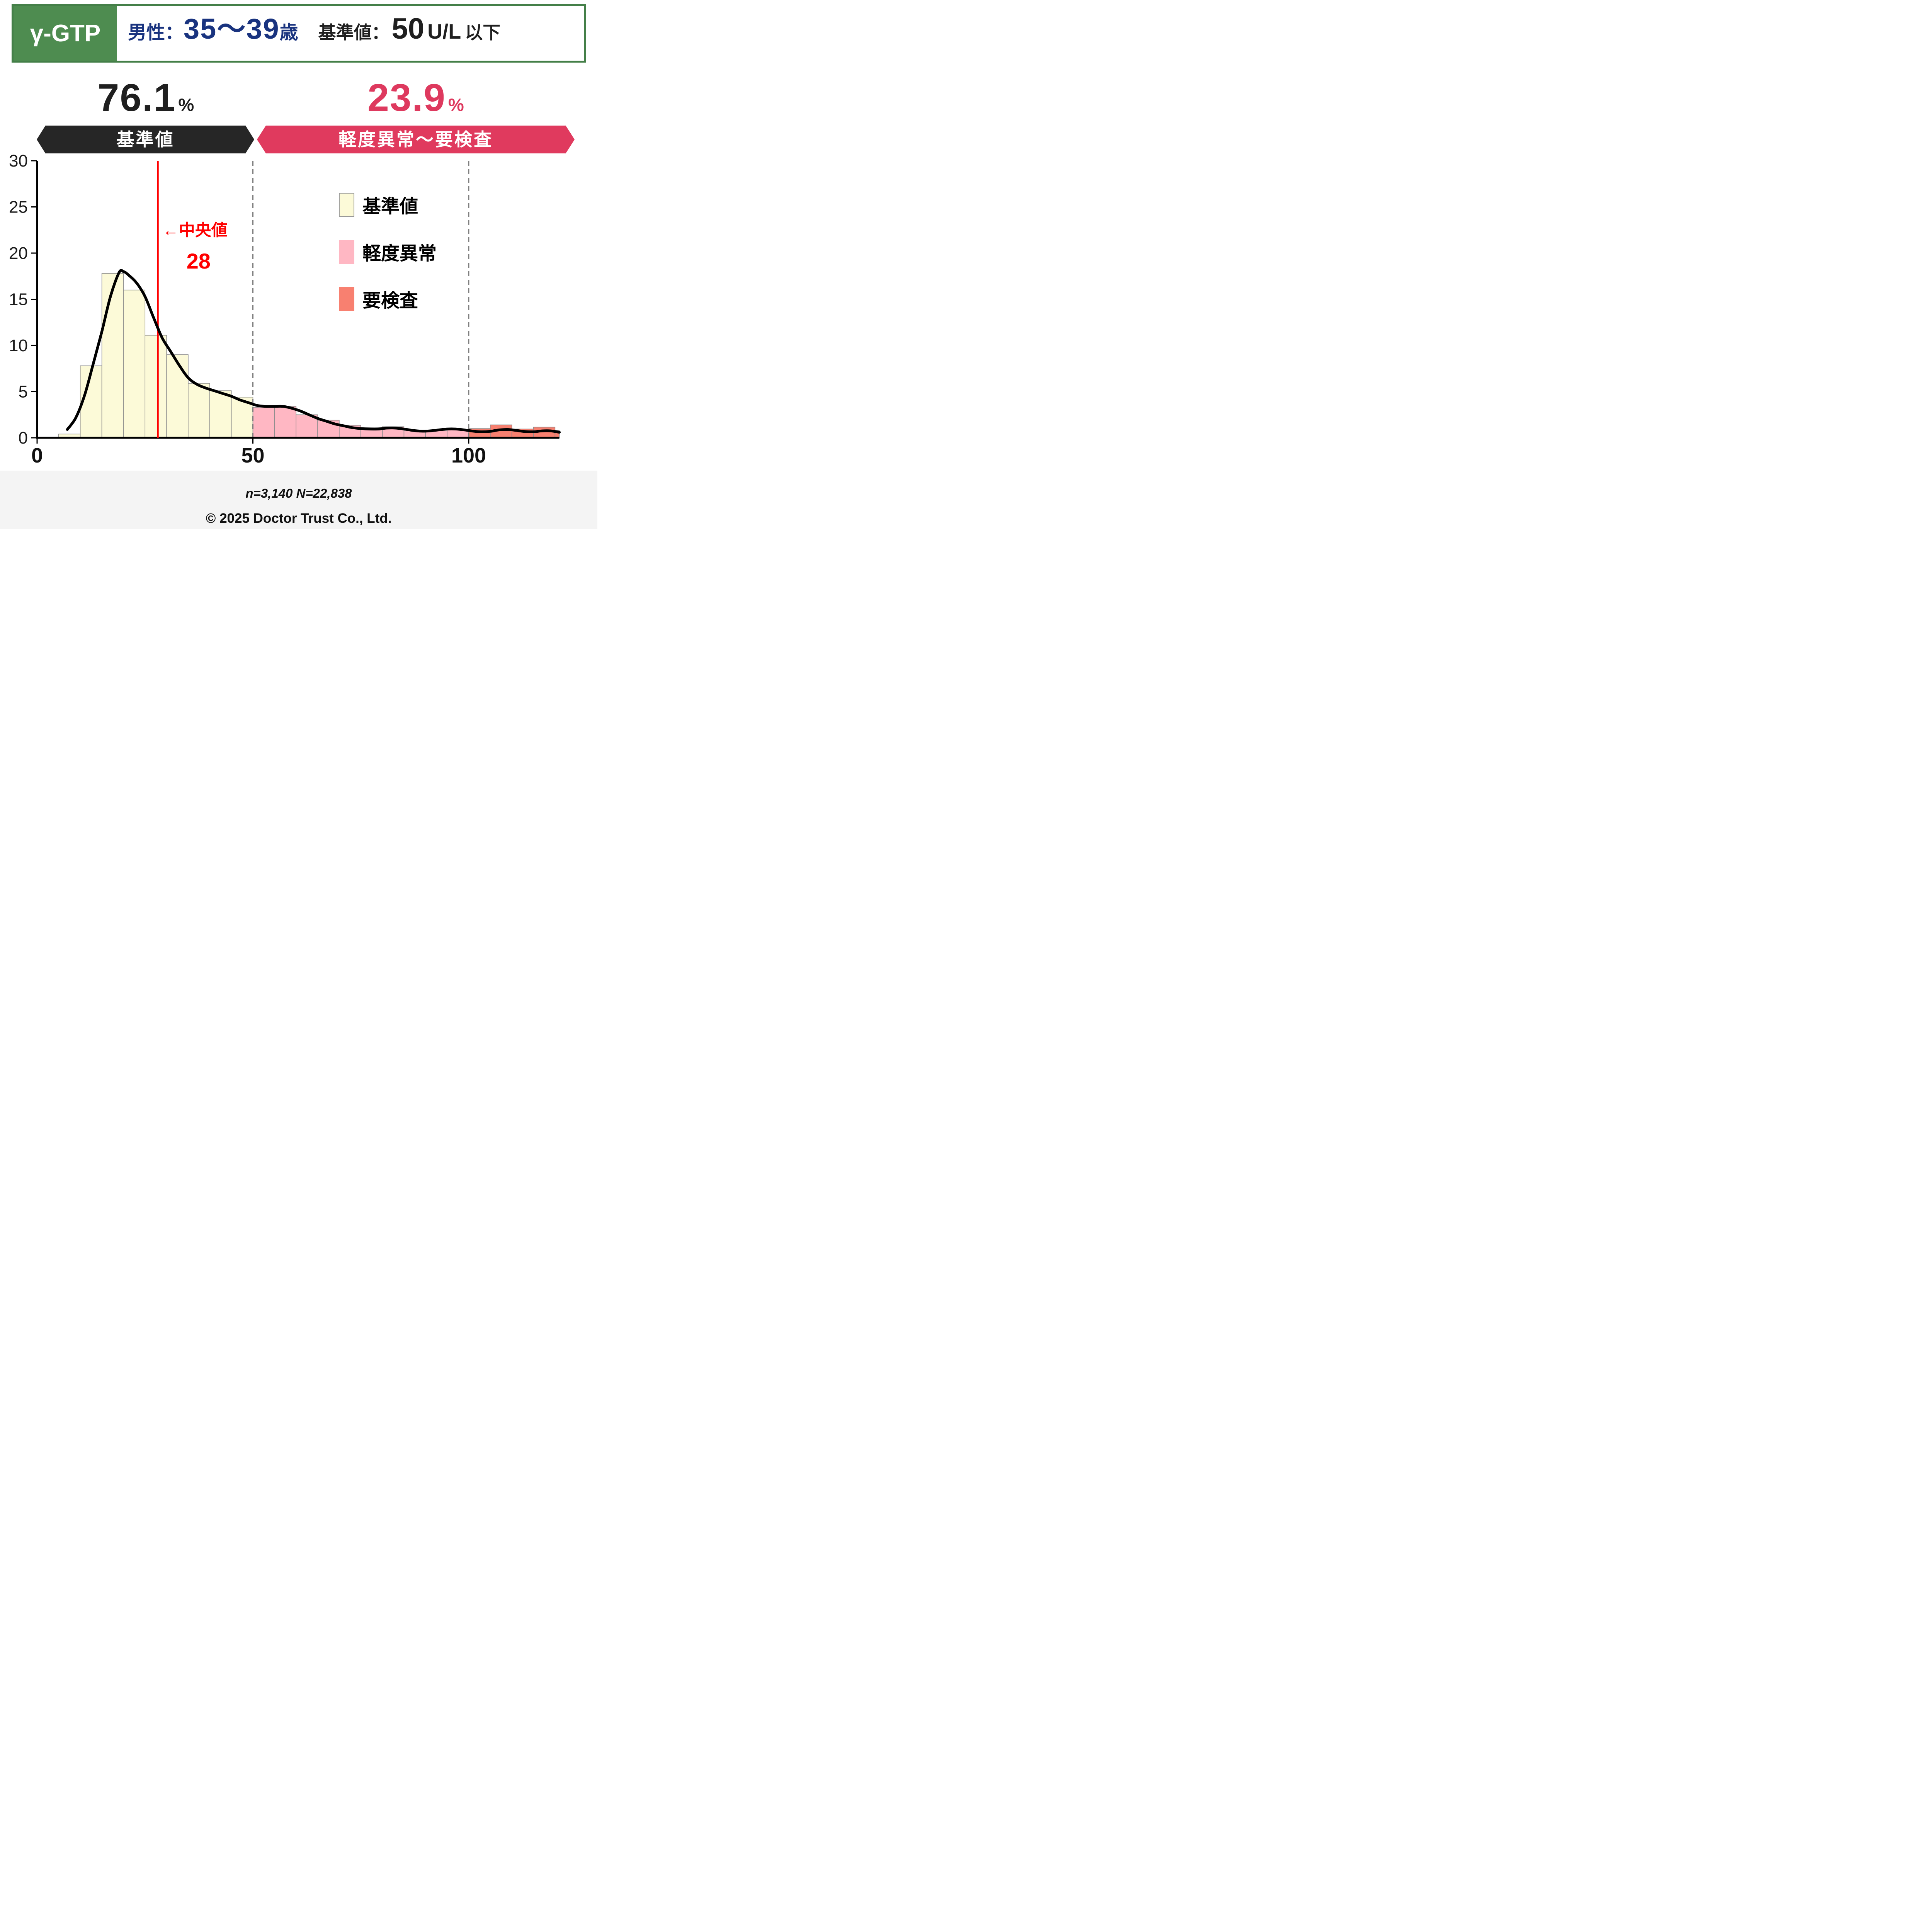  Describe the element at coordinates (19, 300) in the screenshot. I see `y-tick-label: 15` at that location.